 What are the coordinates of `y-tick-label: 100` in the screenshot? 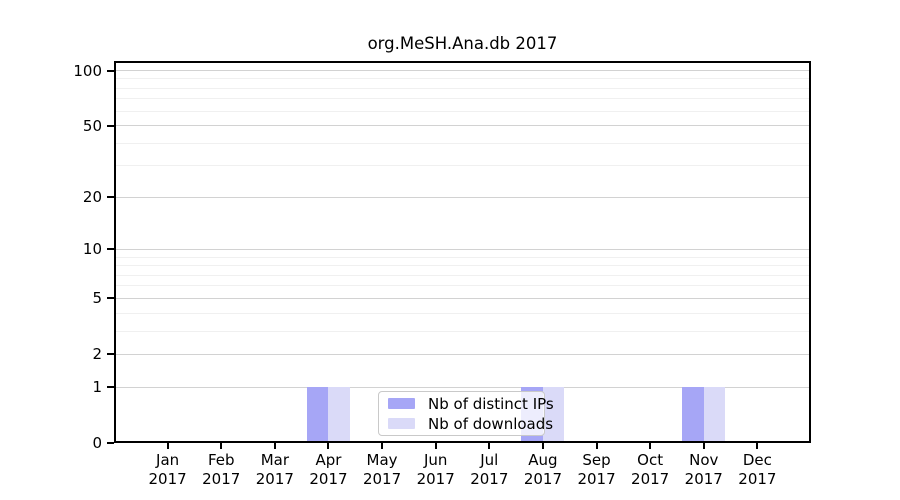 It's located at (87, 70).